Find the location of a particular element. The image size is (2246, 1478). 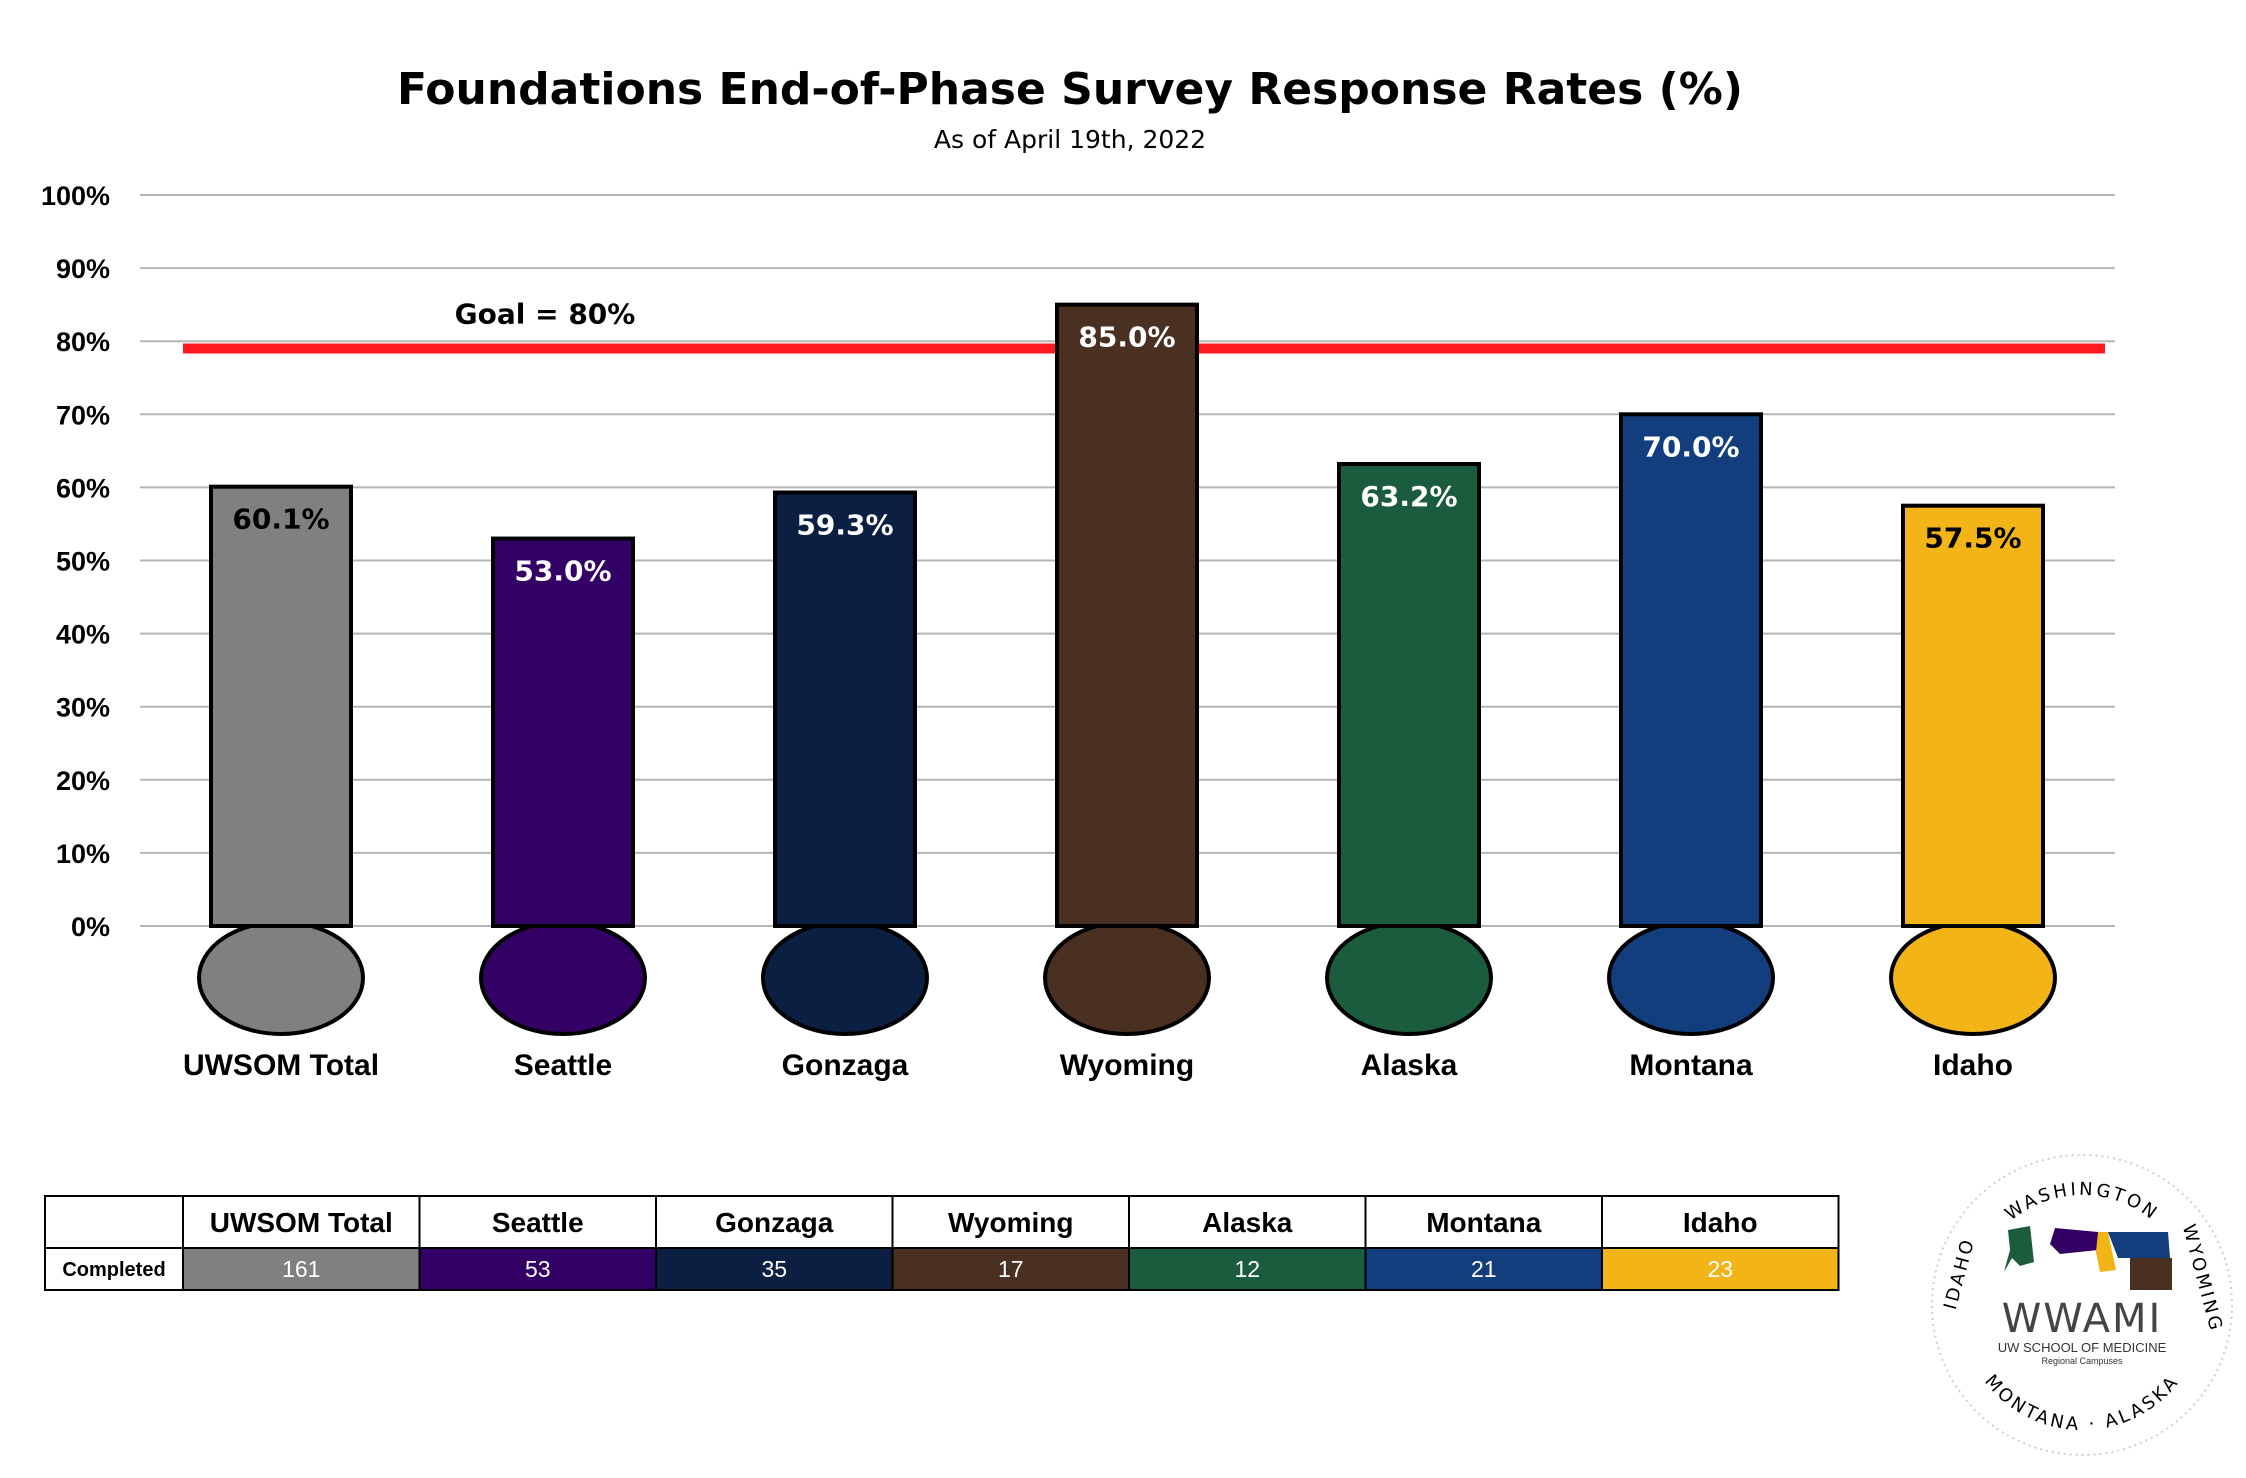

table-header: Wyoming is located at coordinates (1010, 1222).